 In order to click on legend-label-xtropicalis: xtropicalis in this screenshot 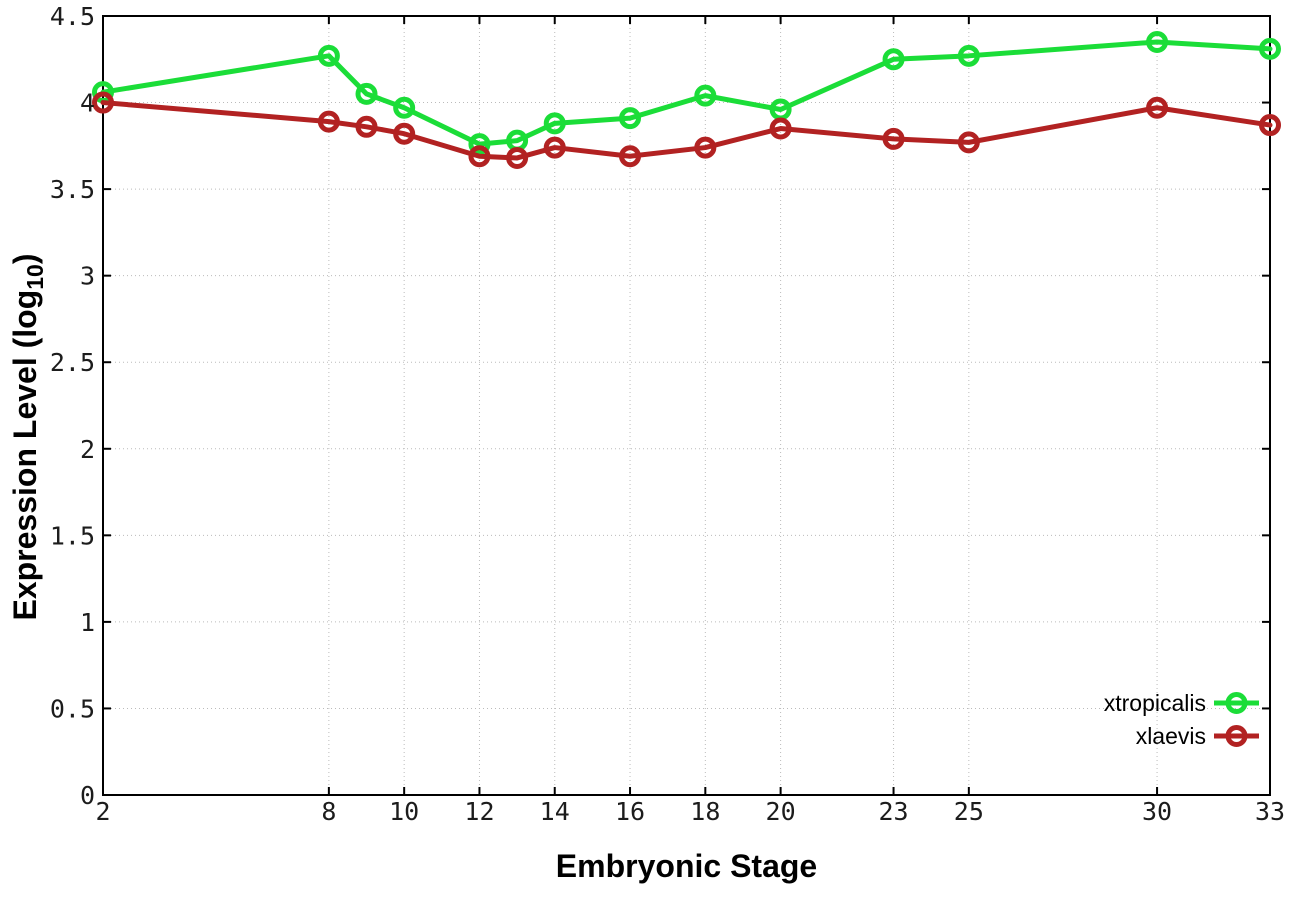, I will do `click(1155, 703)`.